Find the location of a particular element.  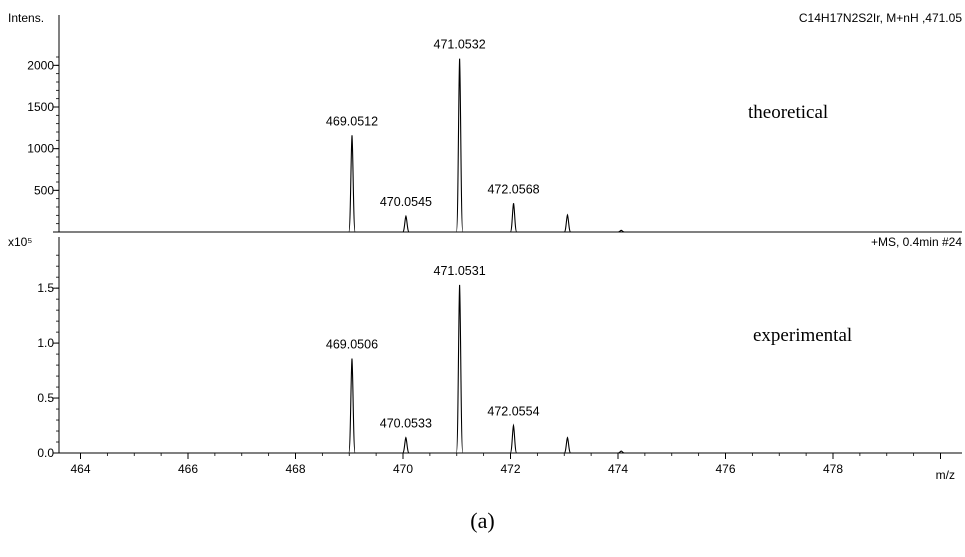

y-tick-label: 2000 is located at coordinates (40, 65).